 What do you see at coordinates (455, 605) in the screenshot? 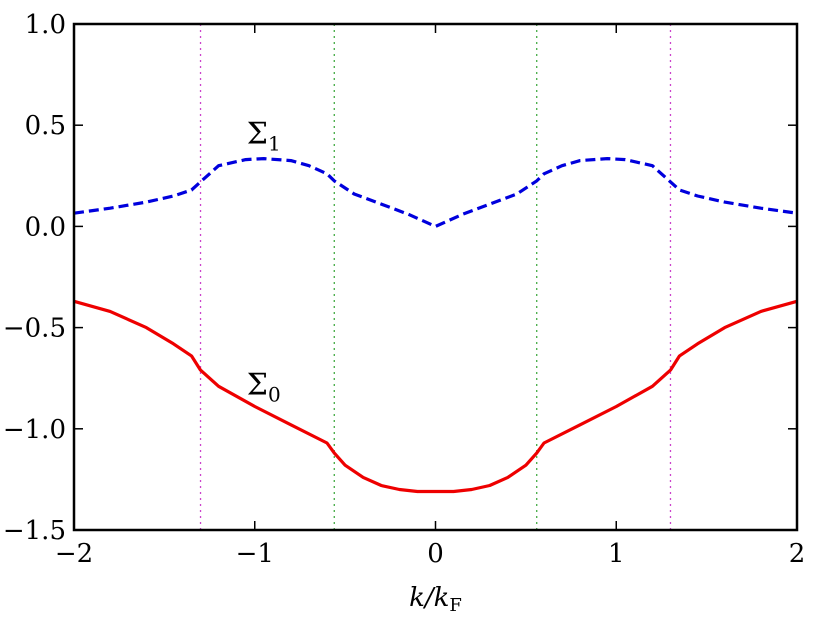
I see `x-axis-label-sub: F` at bounding box center [455, 605].